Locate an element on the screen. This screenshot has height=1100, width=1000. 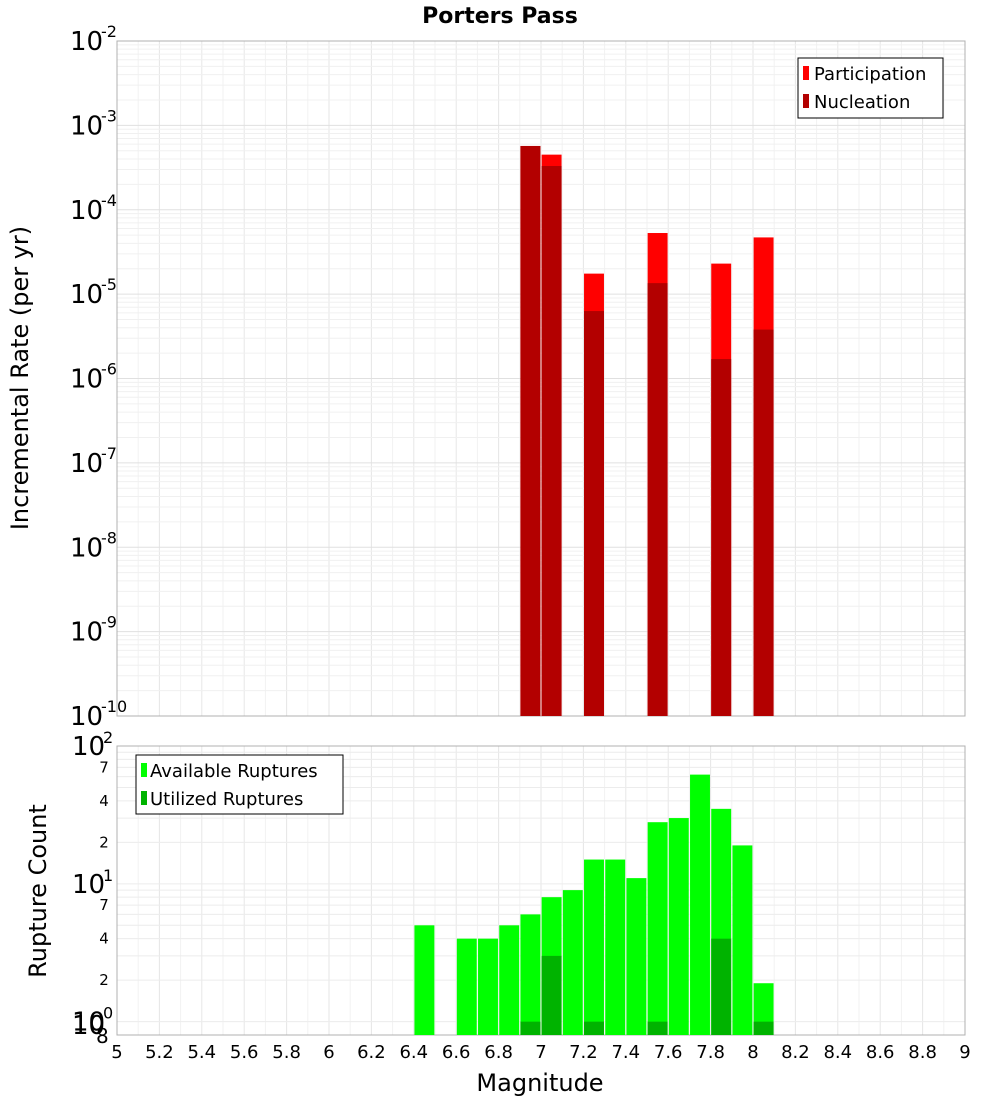
bottom-y-tick-major: 10¹ is located at coordinates (92, 883).